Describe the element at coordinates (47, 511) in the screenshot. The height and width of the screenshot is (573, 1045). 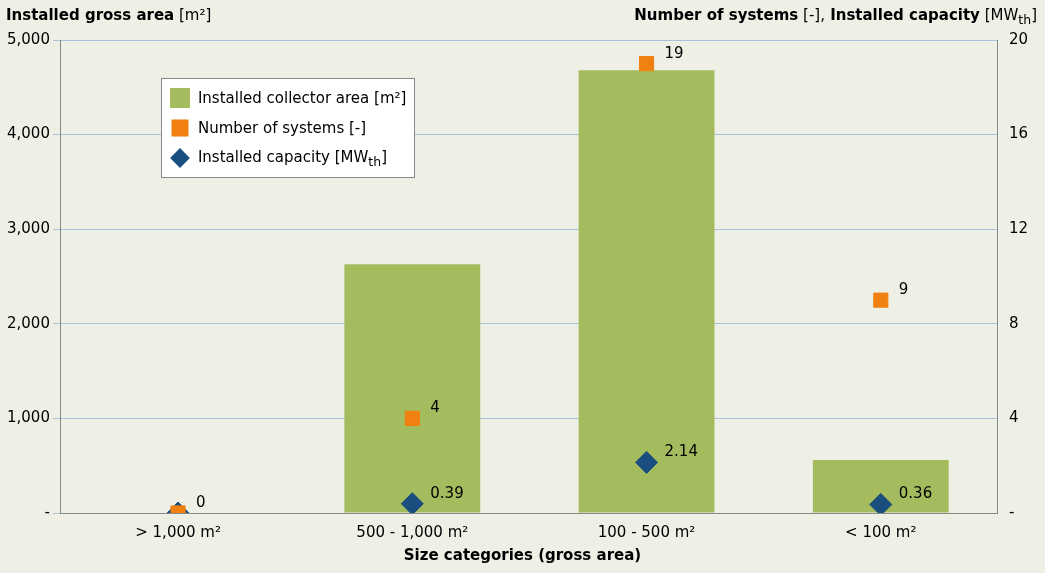
I see `y-tick-label: -` at that location.